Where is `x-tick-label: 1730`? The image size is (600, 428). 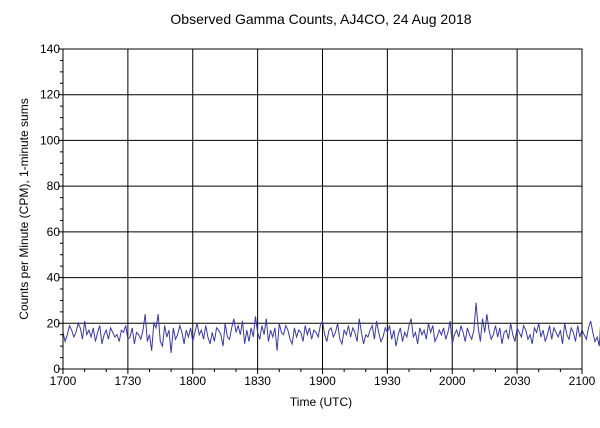
x-tick-label: 1730 is located at coordinates (128, 381).